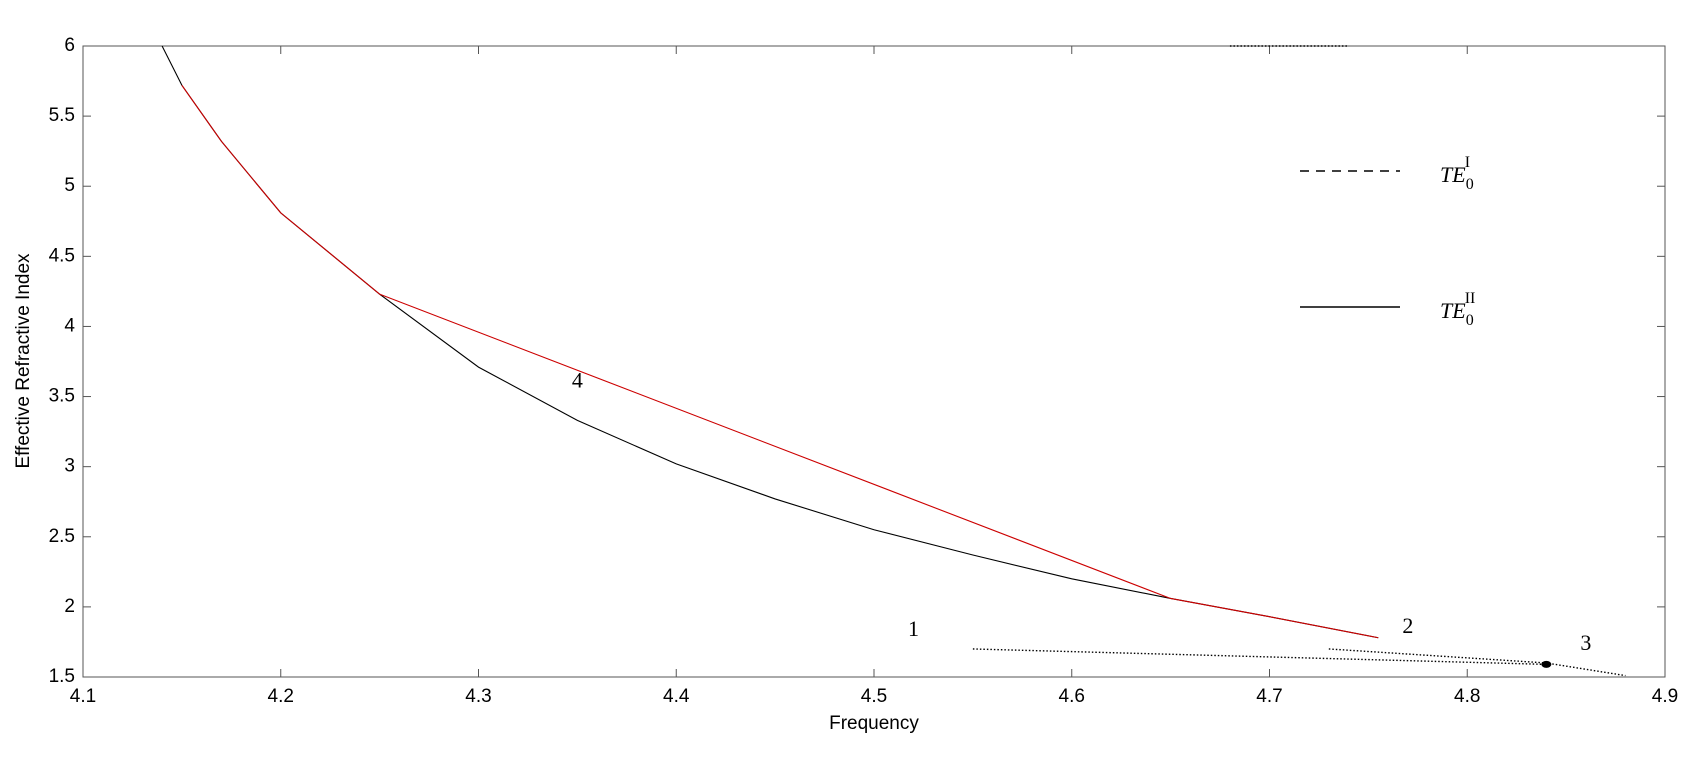  What do you see at coordinates (281, 696) in the screenshot?
I see `x-tick-label: 4.2` at bounding box center [281, 696].